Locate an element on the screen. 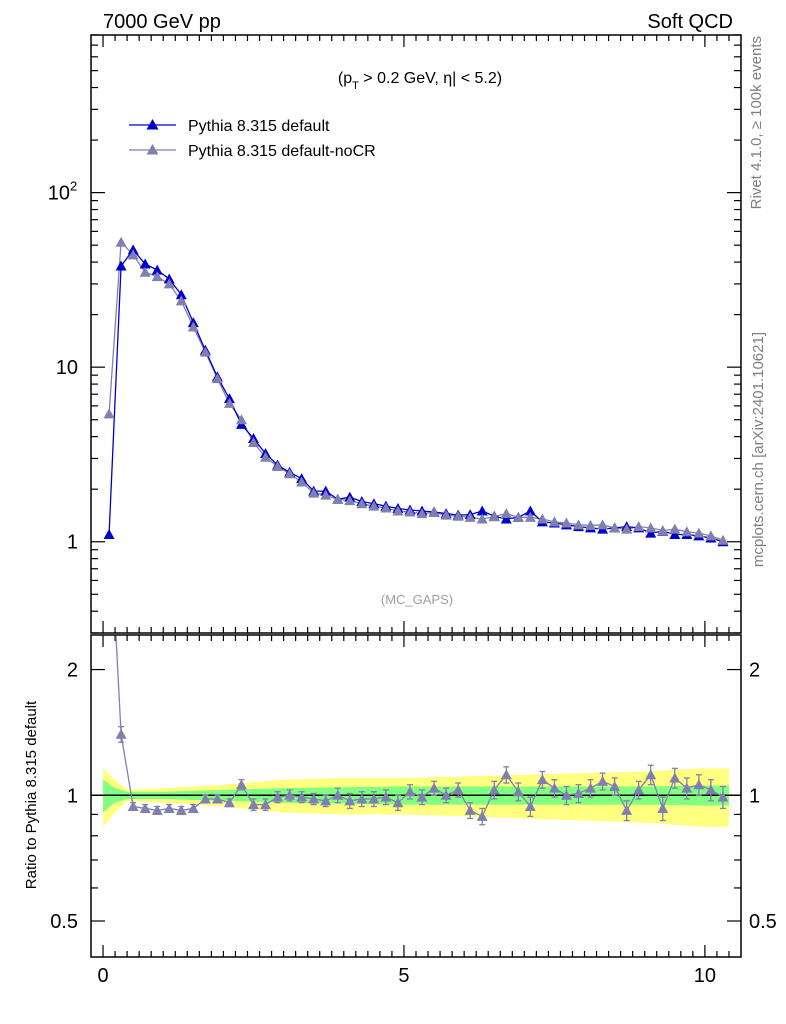 The width and height of the screenshot is (786, 1024). ratio-y-tick-label-right: 2 is located at coordinates (754, 671).